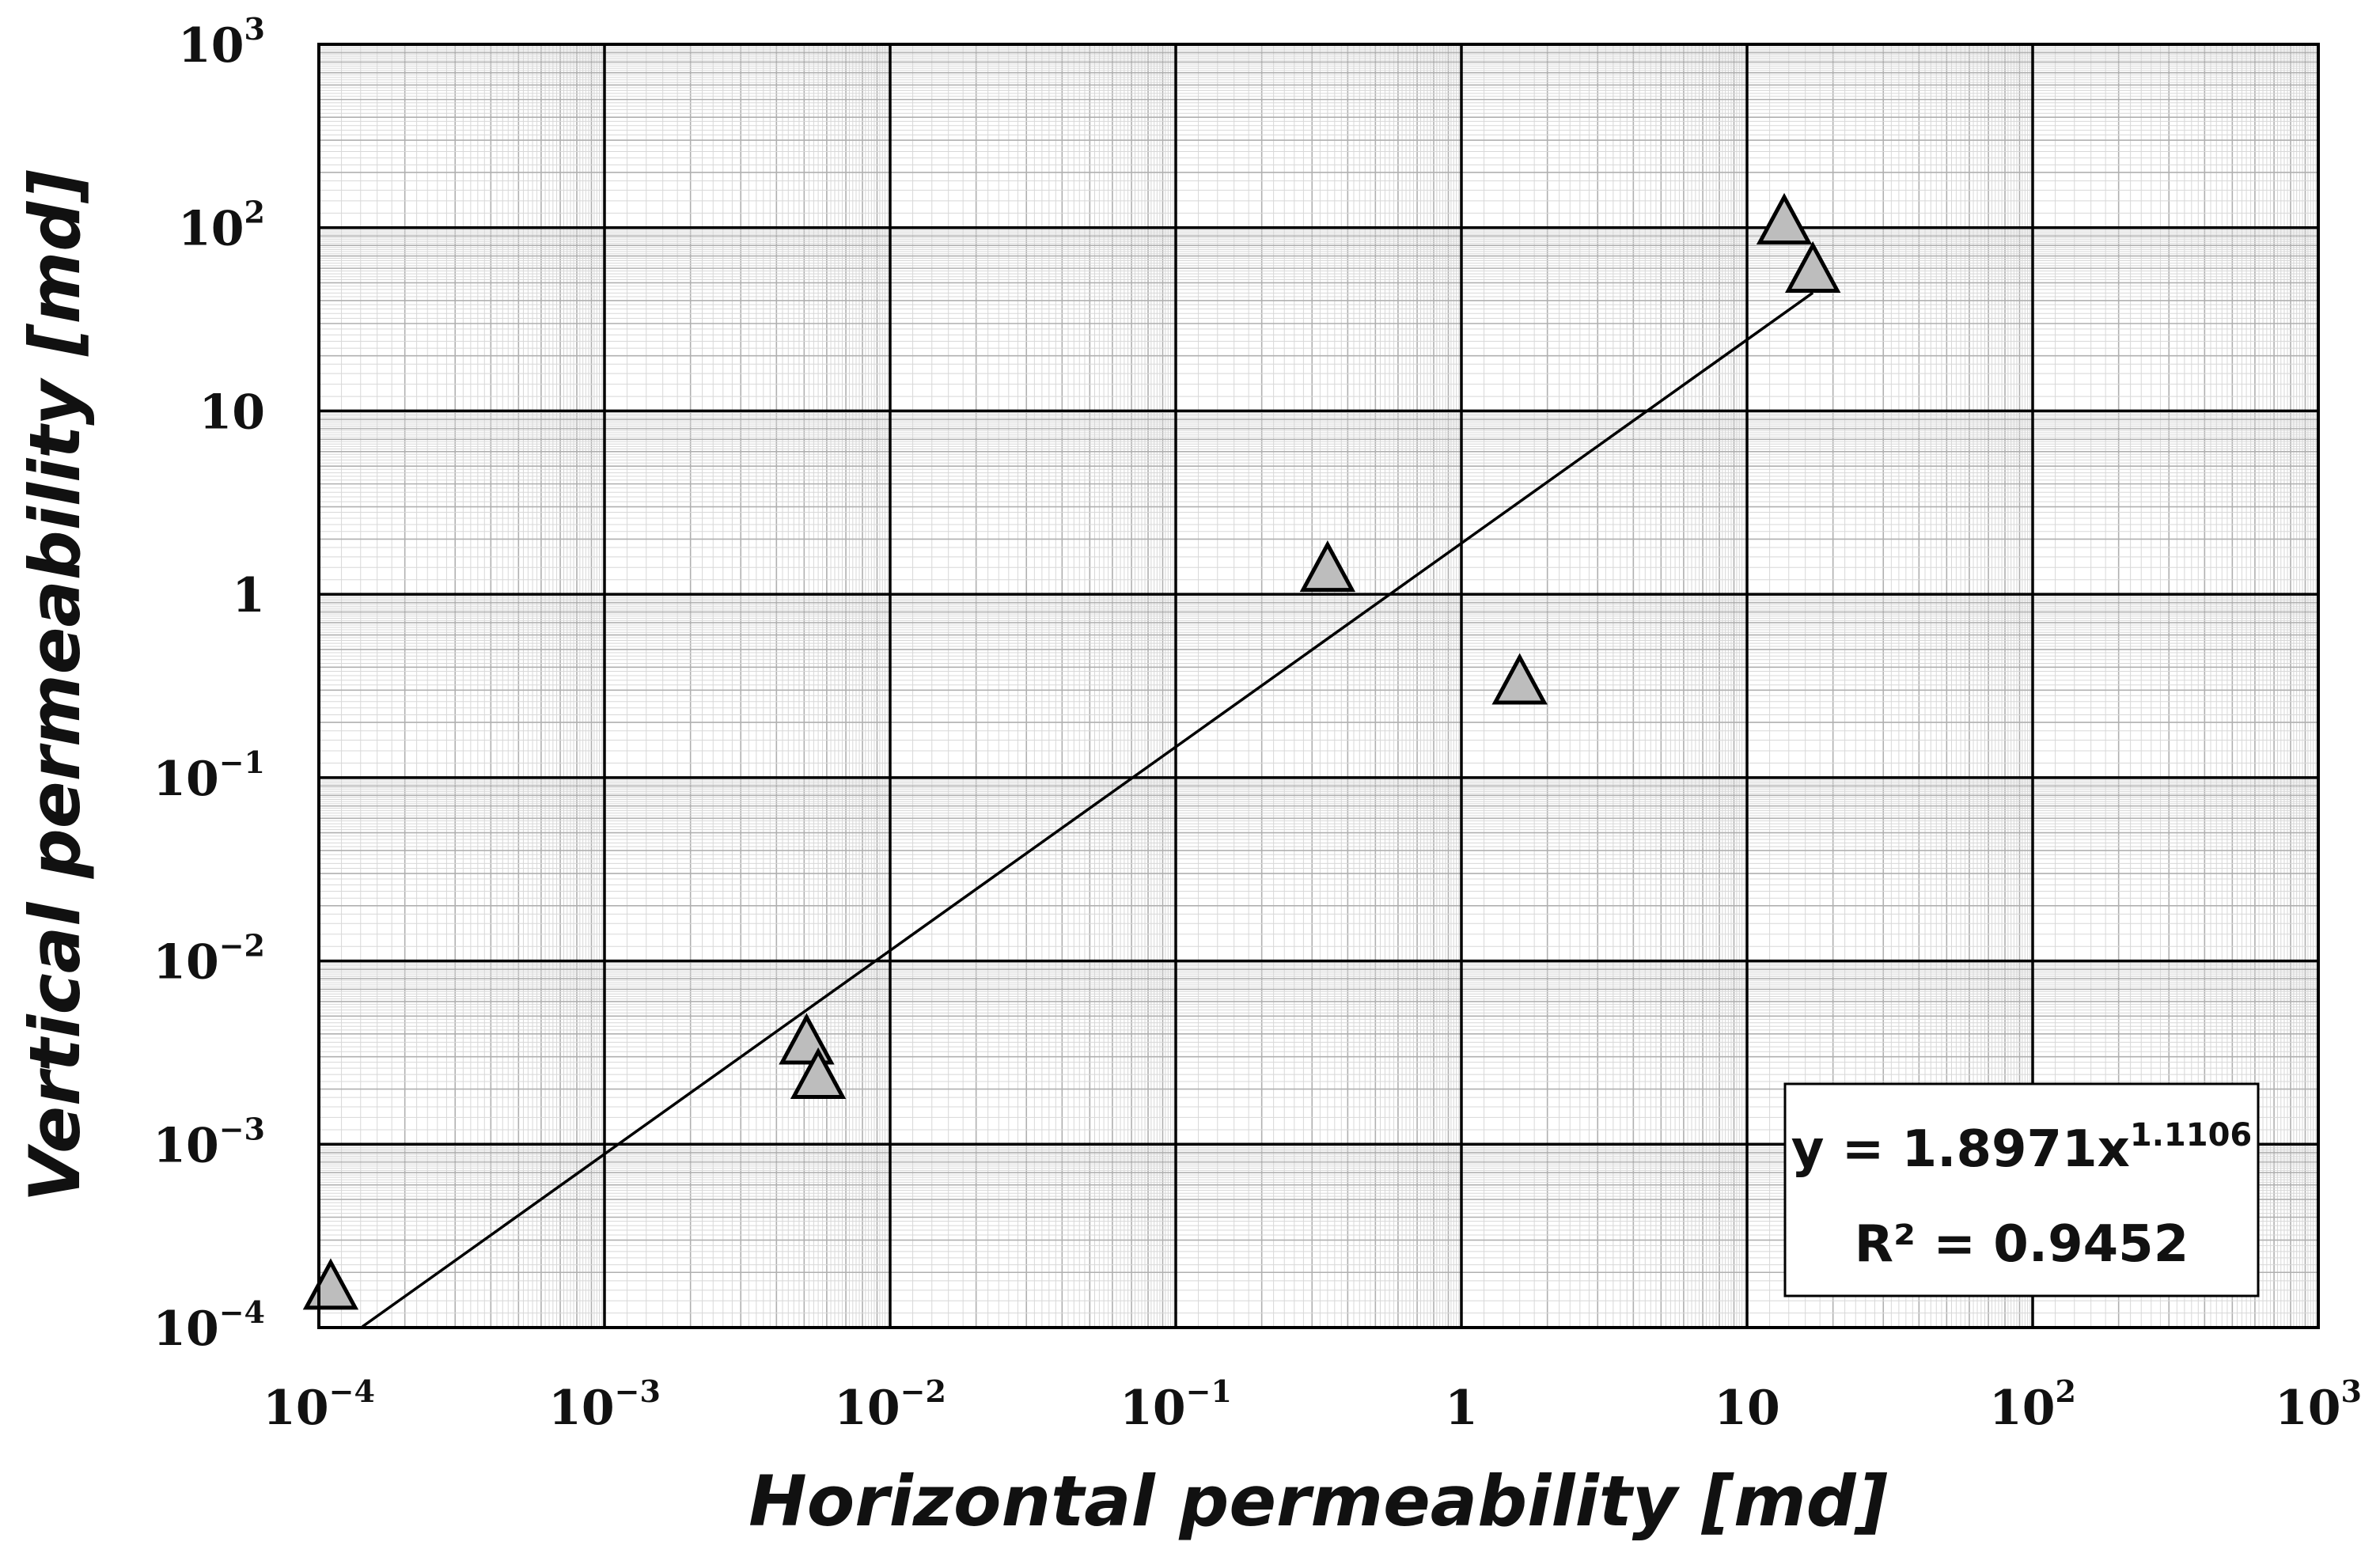 The image size is (2380, 1557). Describe the element at coordinates (209, 775) in the screenshot. I see `y-tick-label: 10⁻¹` at that location.